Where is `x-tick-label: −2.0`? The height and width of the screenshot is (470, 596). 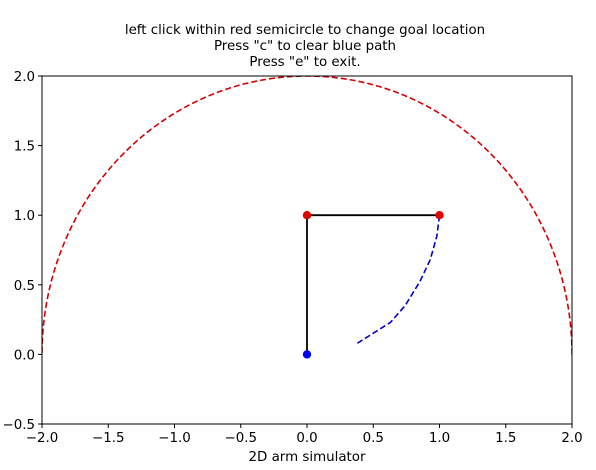
x-tick-label: −2.0 is located at coordinates (42, 438).